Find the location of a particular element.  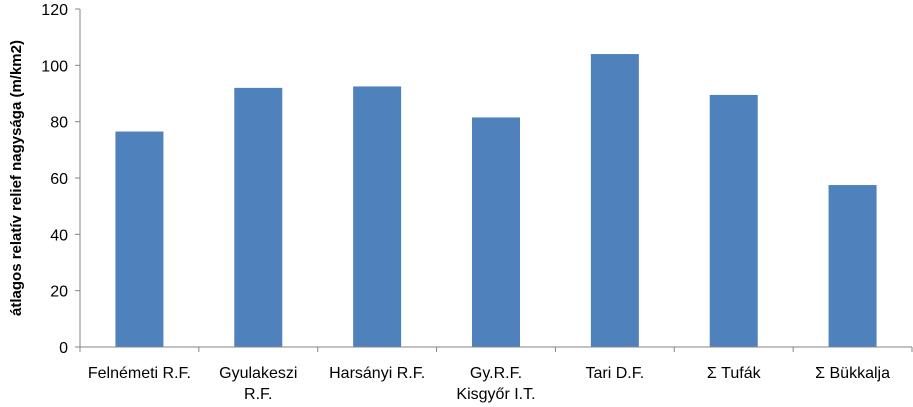

y-tick-label: 0 is located at coordinates (63, 348).